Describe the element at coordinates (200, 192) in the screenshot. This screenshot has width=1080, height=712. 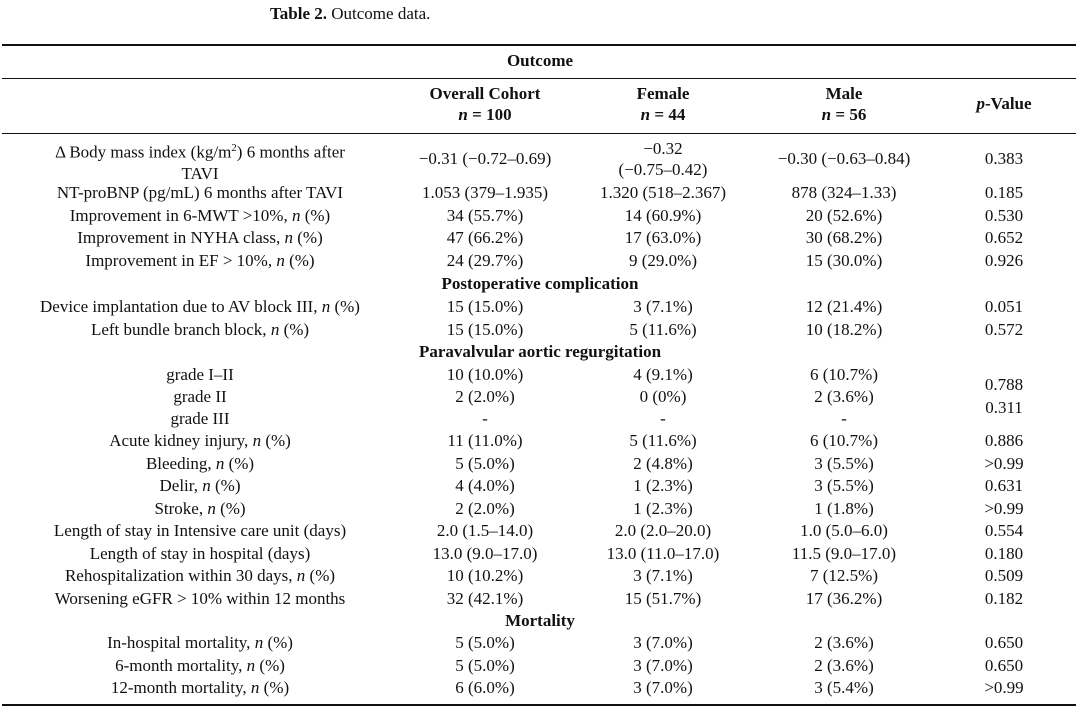
I see `row-label: NT-proBNP (pg/mL) 6 months after TAVI` at that location.